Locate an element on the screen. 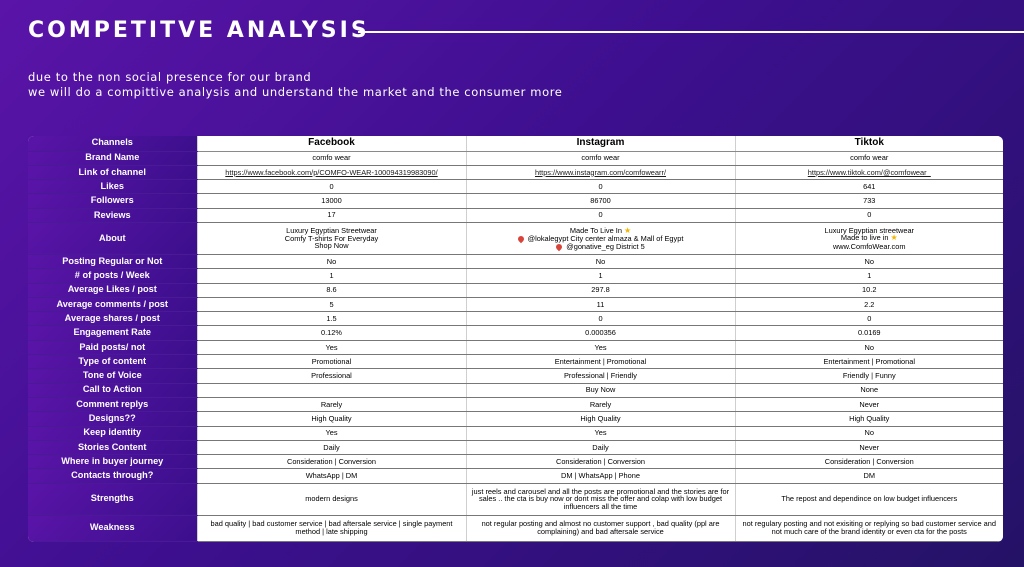 Image resolution: width=1024 pixels, height=567 pixels. facebook-cell: High Quality is located at coordinates (331, 419).